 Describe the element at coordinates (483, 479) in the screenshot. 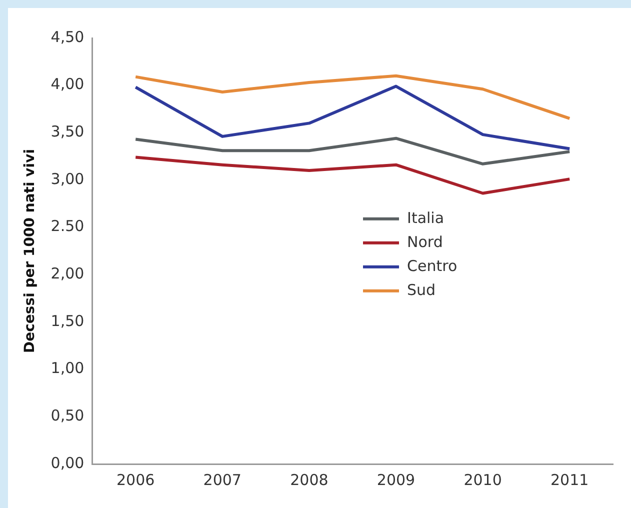

I see `x-tick-label: 2010` at that location.